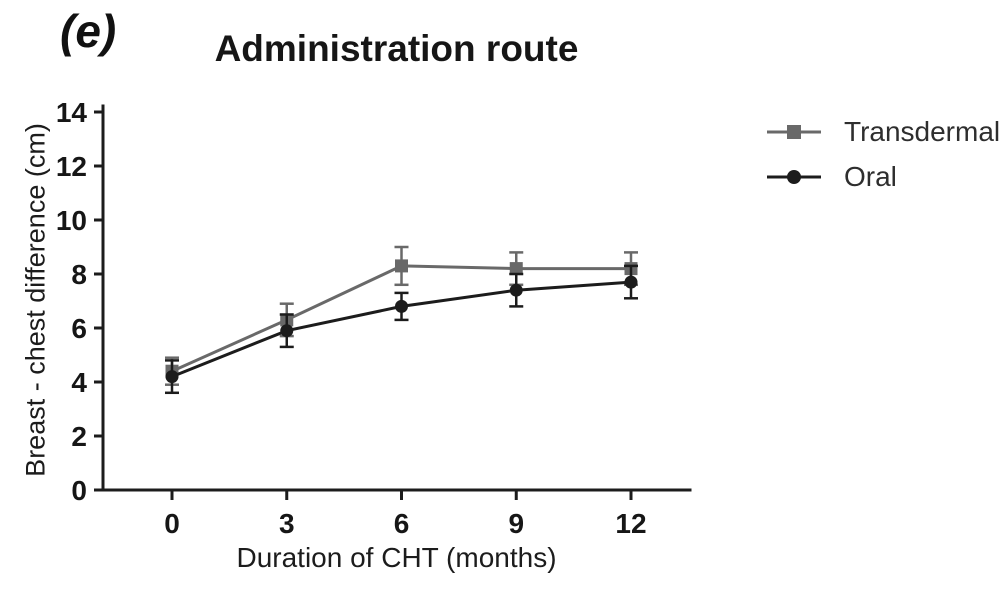  What do you see at coordinates (71, 220) in the screenshot?
I see `y-tick-label: 10` at bounding box center [71, 220].